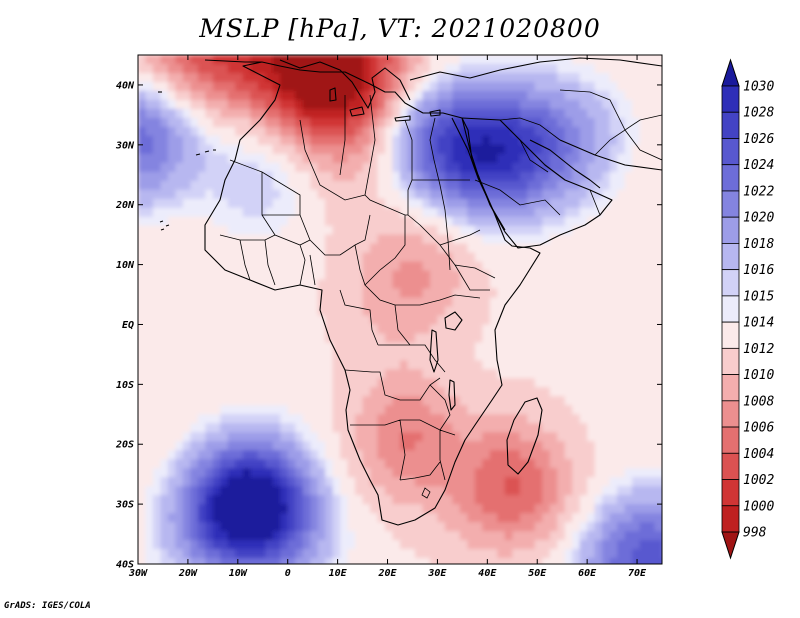  I want to click on lon-tick-label: 0, so click(288, 573).